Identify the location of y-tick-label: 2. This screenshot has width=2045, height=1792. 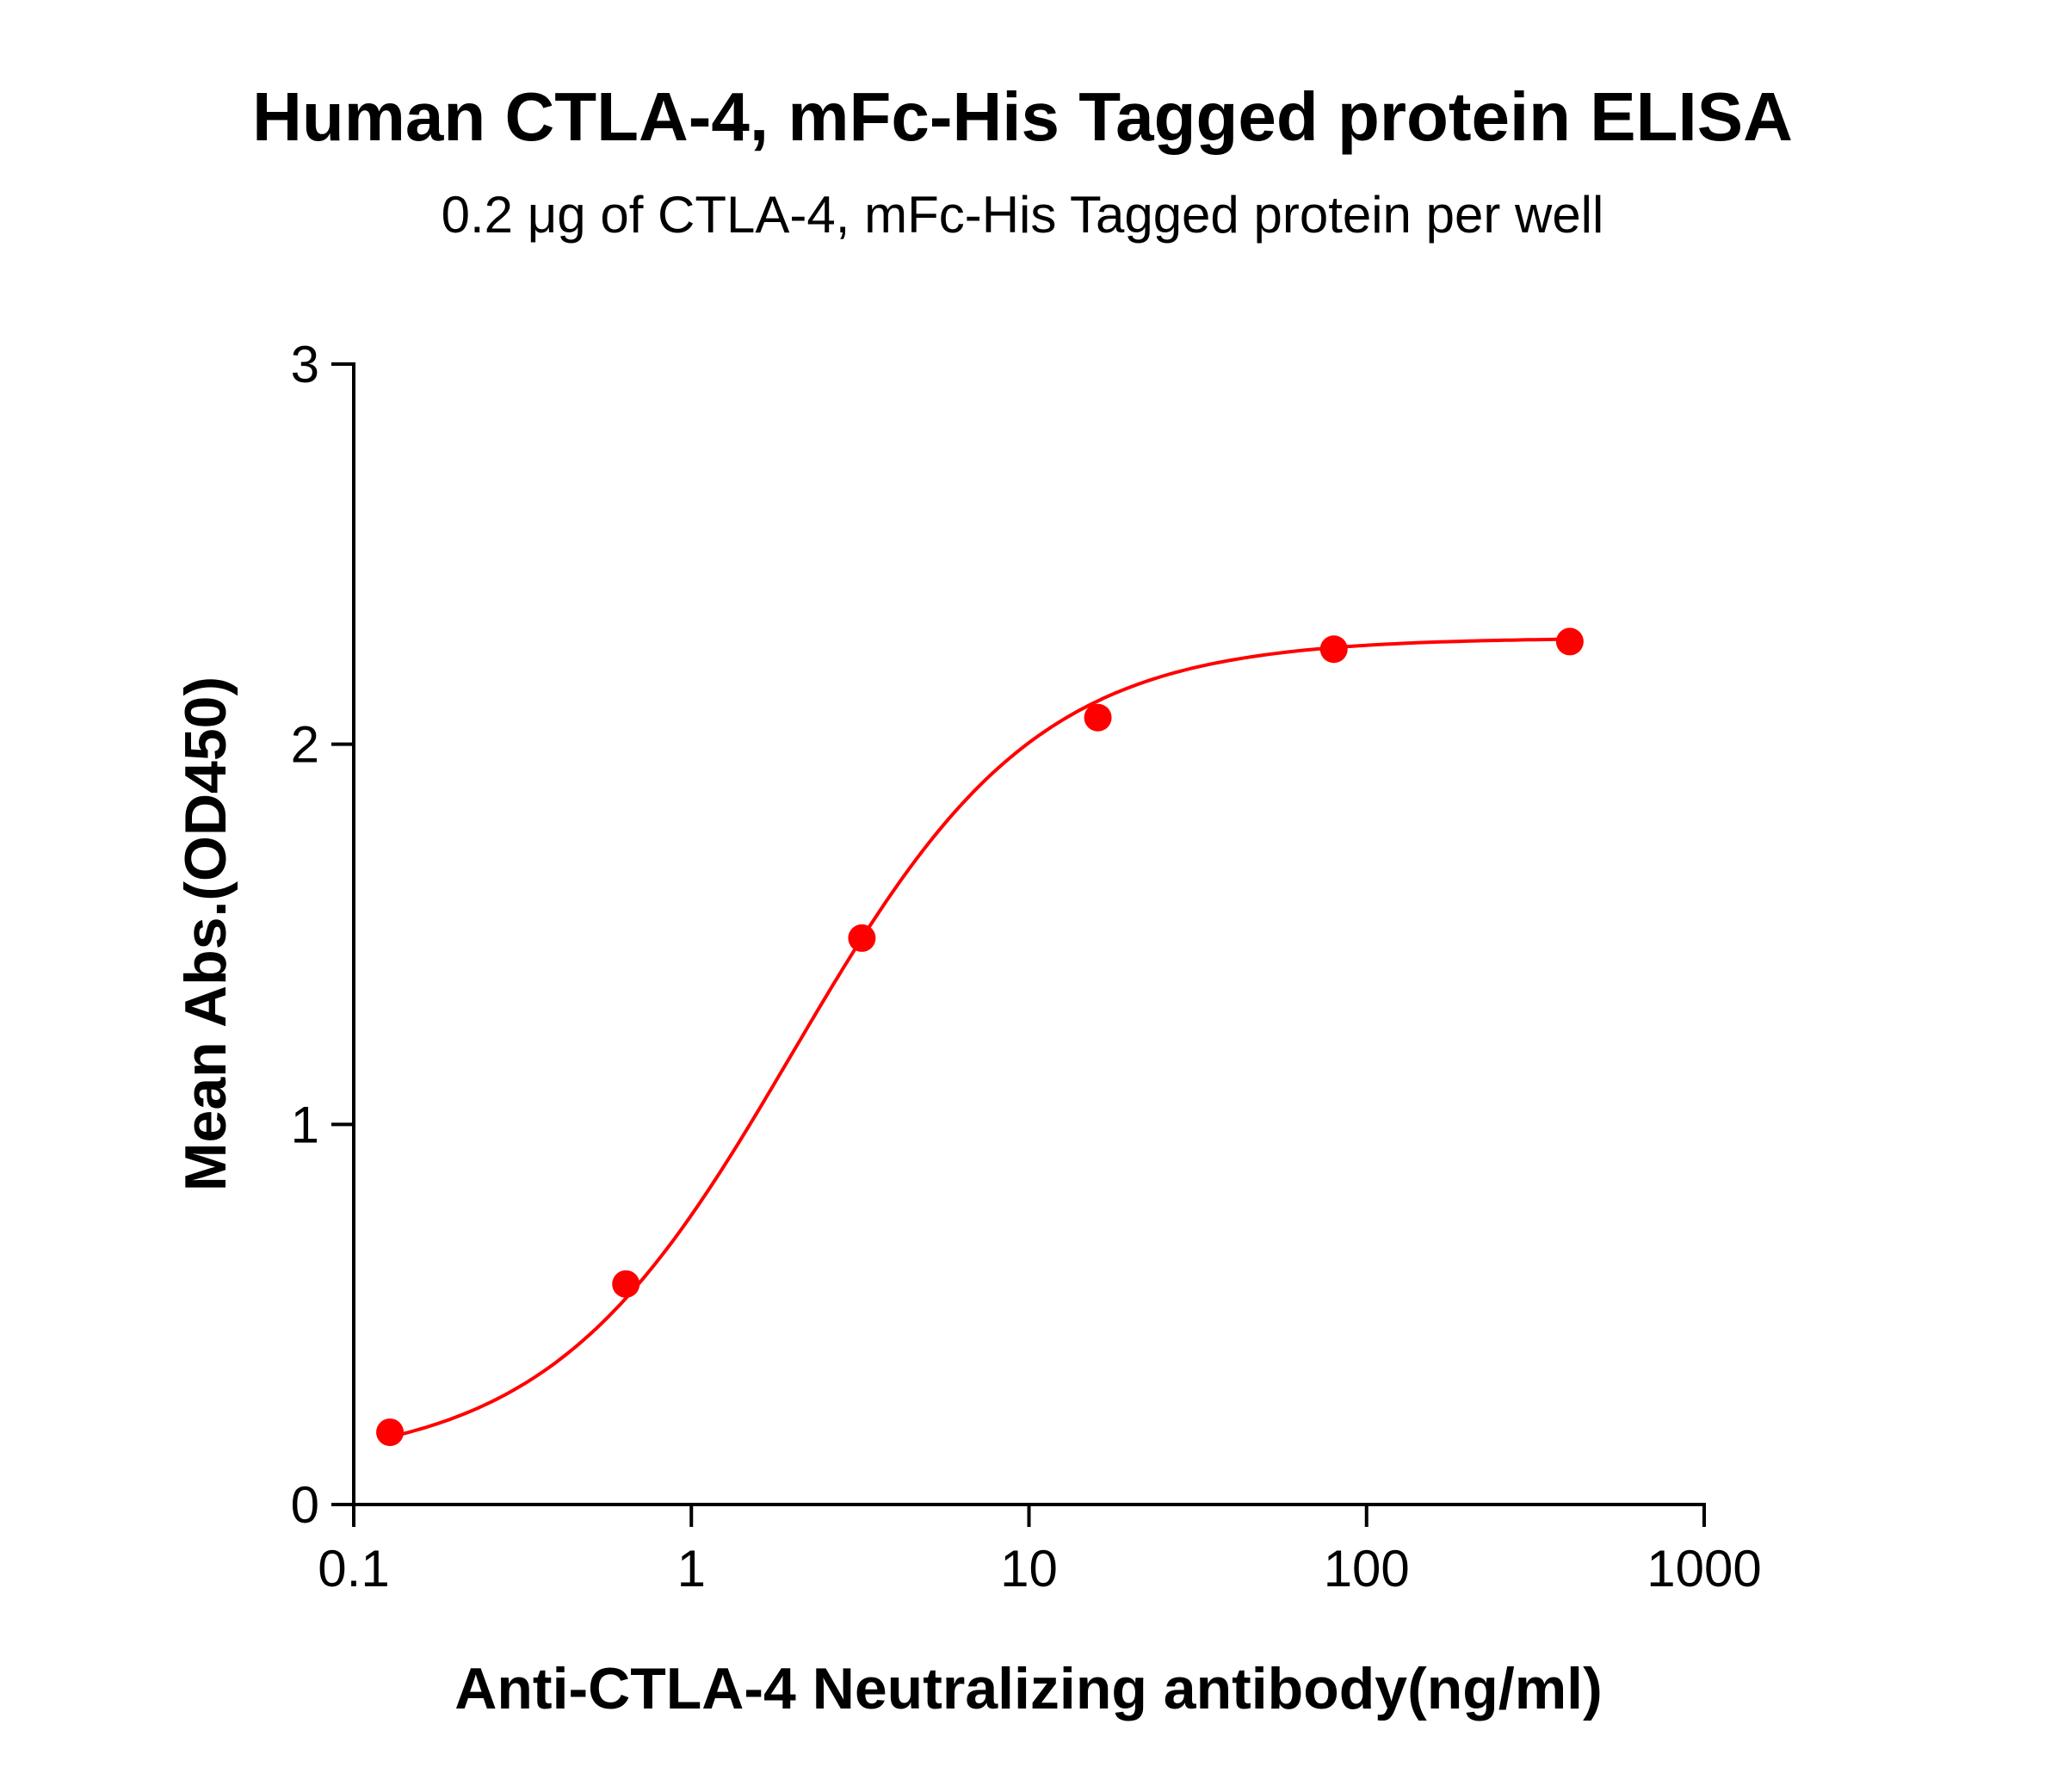
(305, 745).